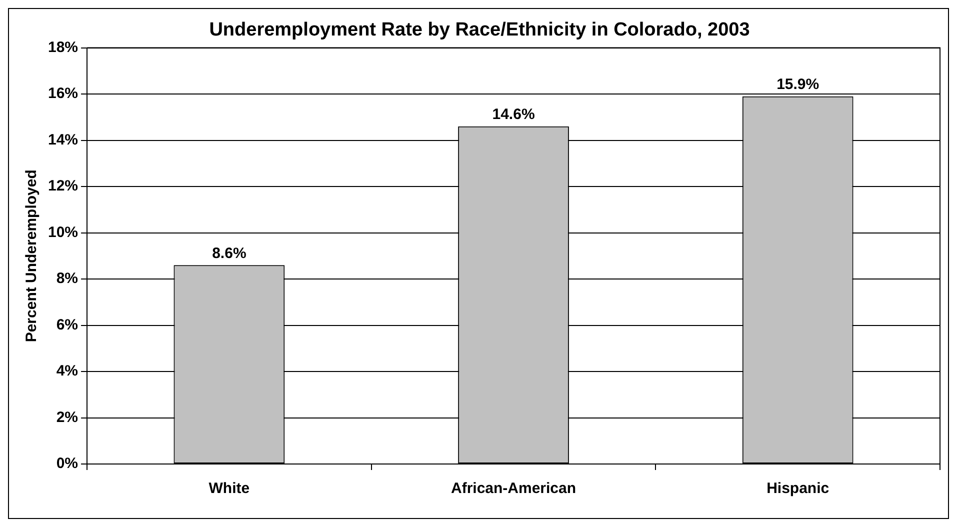 This screenshot has width=957, height=527. I want to click on y-tick-label: 10%, so click(63, 232).